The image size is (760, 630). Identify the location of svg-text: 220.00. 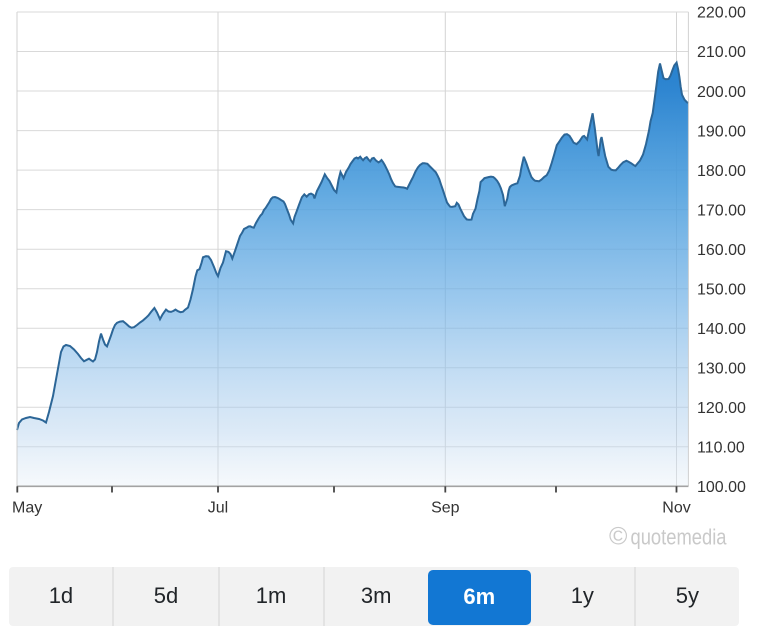
(721, 13).